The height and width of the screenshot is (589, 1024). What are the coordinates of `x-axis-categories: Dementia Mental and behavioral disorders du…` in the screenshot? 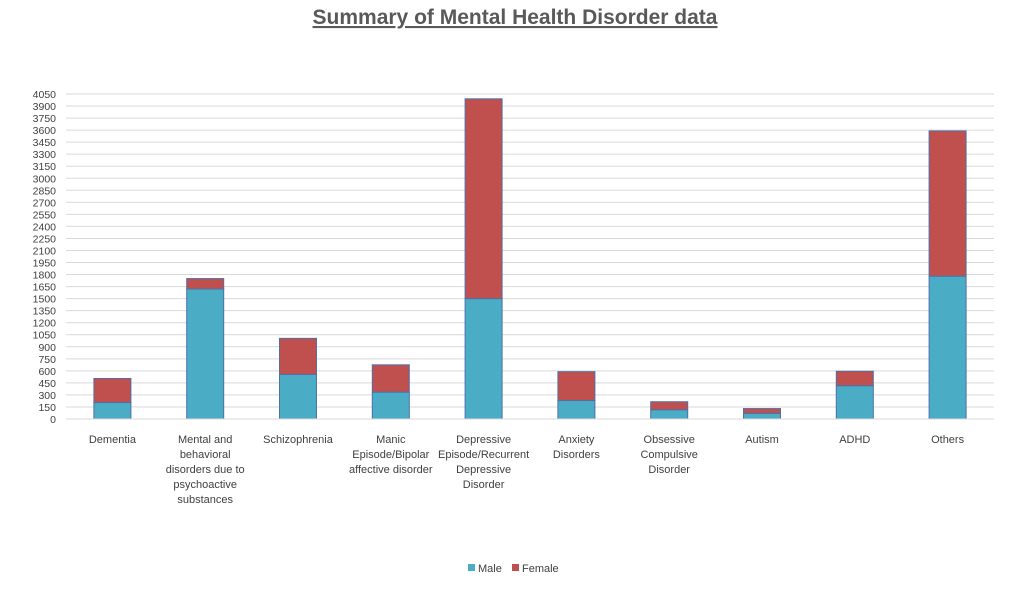 It's located at (527, 470).